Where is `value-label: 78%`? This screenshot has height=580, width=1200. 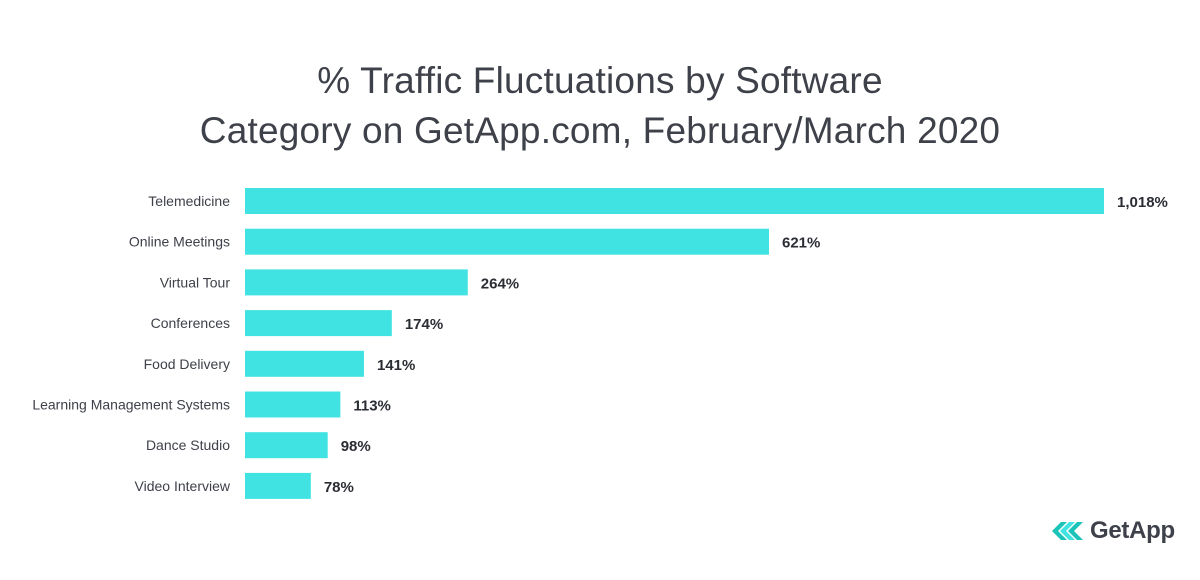 value-label: 78% is located at coordinates (339, 487).